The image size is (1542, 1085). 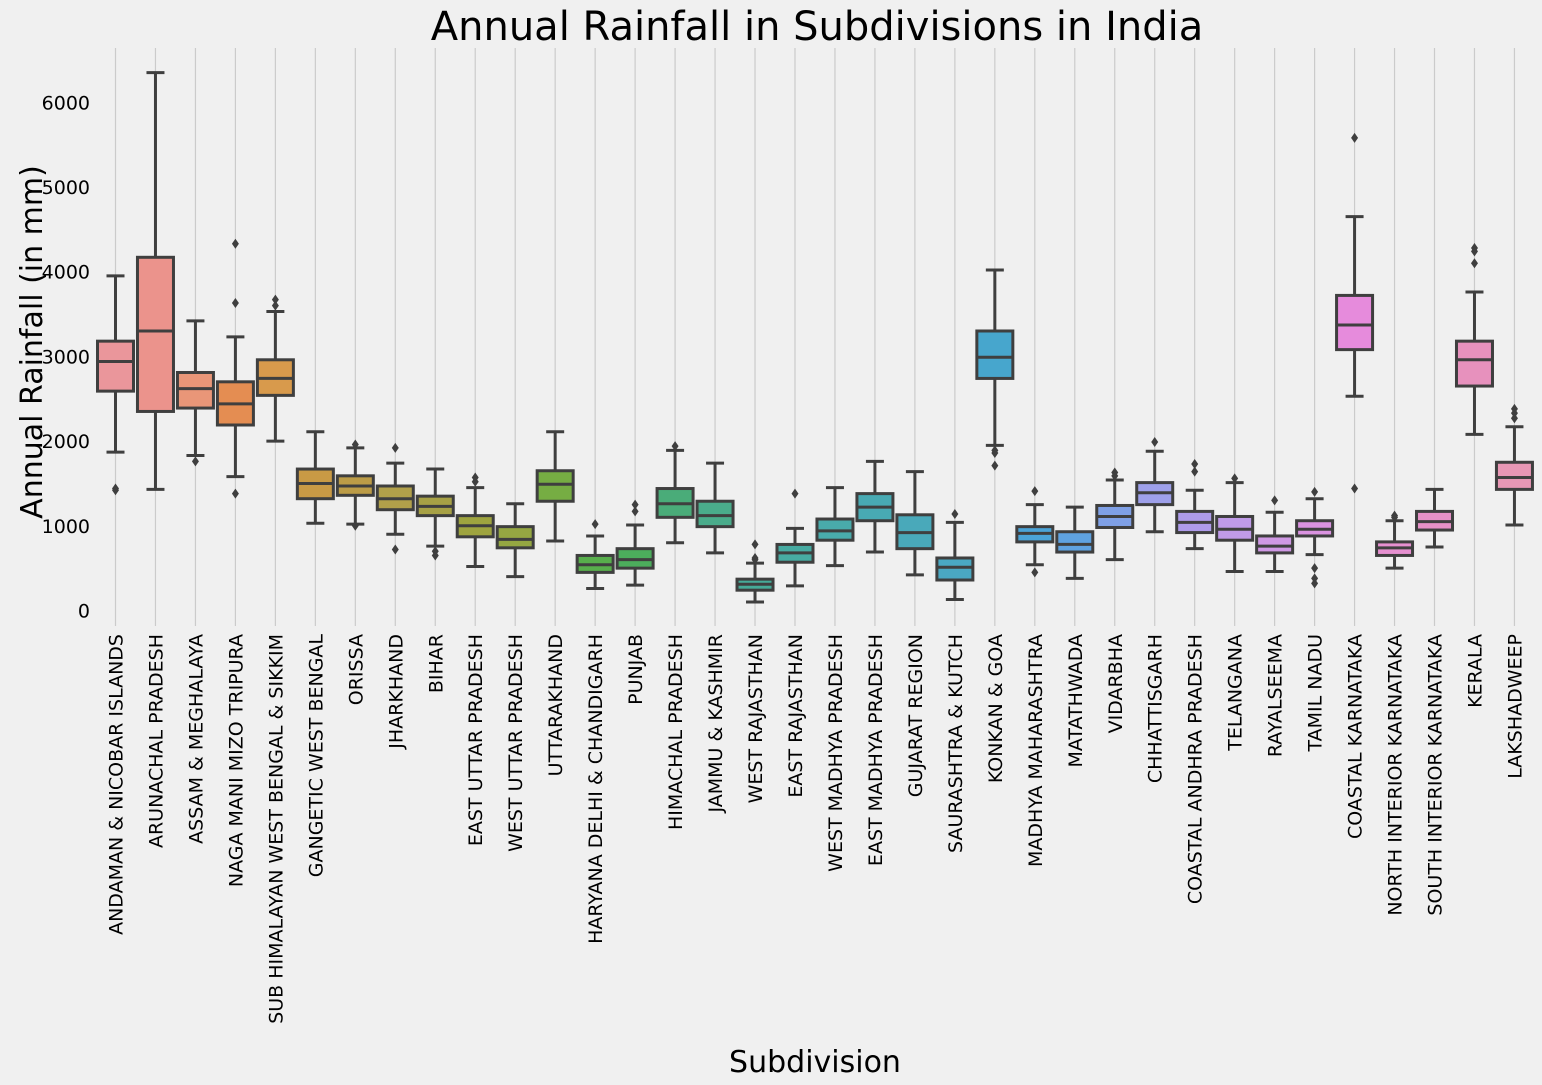 I want to click on x-tick-label: MADHYA MAHARASHTRA, so click(x=1036, y=750).